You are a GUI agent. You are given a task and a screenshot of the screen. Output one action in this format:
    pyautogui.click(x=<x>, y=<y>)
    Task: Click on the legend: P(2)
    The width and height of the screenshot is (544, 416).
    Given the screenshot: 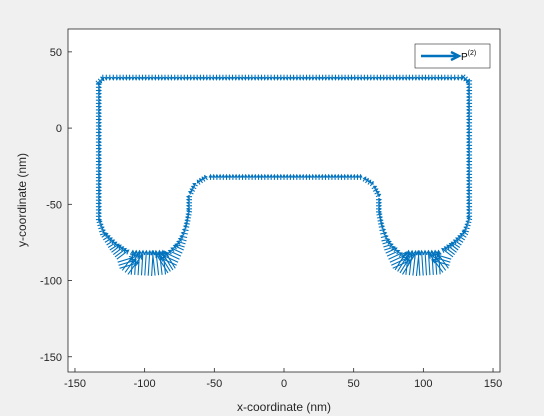 What is the action you would take?
    pyautogui.click(x=452, y=56)
    